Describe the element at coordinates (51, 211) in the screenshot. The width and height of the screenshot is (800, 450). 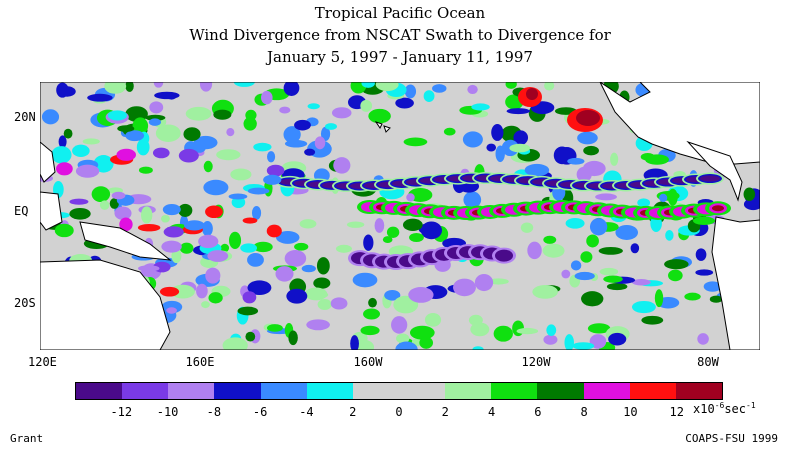
I see `land-borneo` at that location.